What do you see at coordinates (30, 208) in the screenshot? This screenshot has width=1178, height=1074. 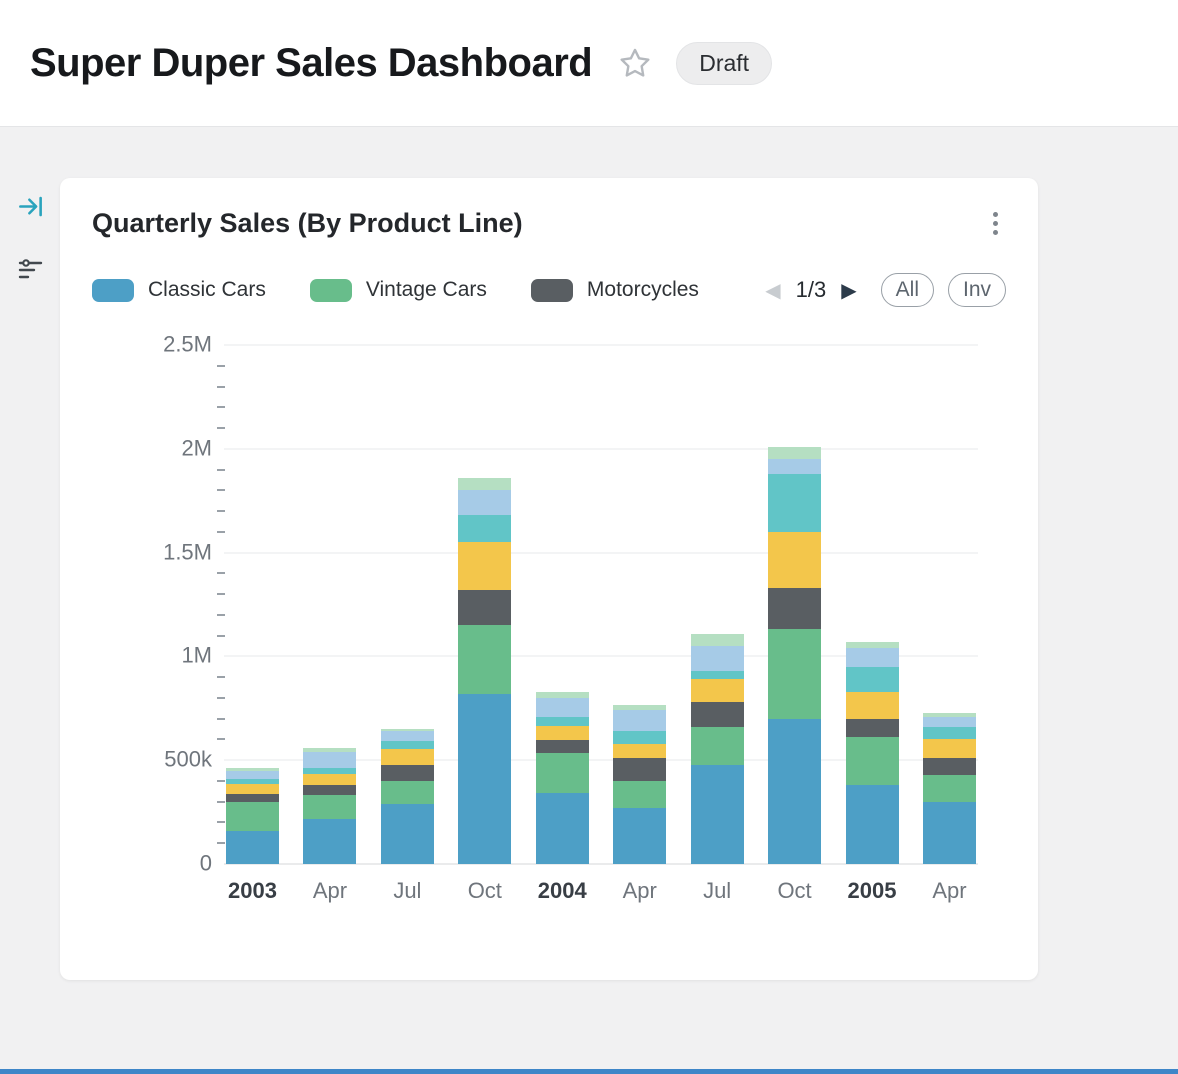 I see `collapse-panel-button` at bounding box center [30, 208].